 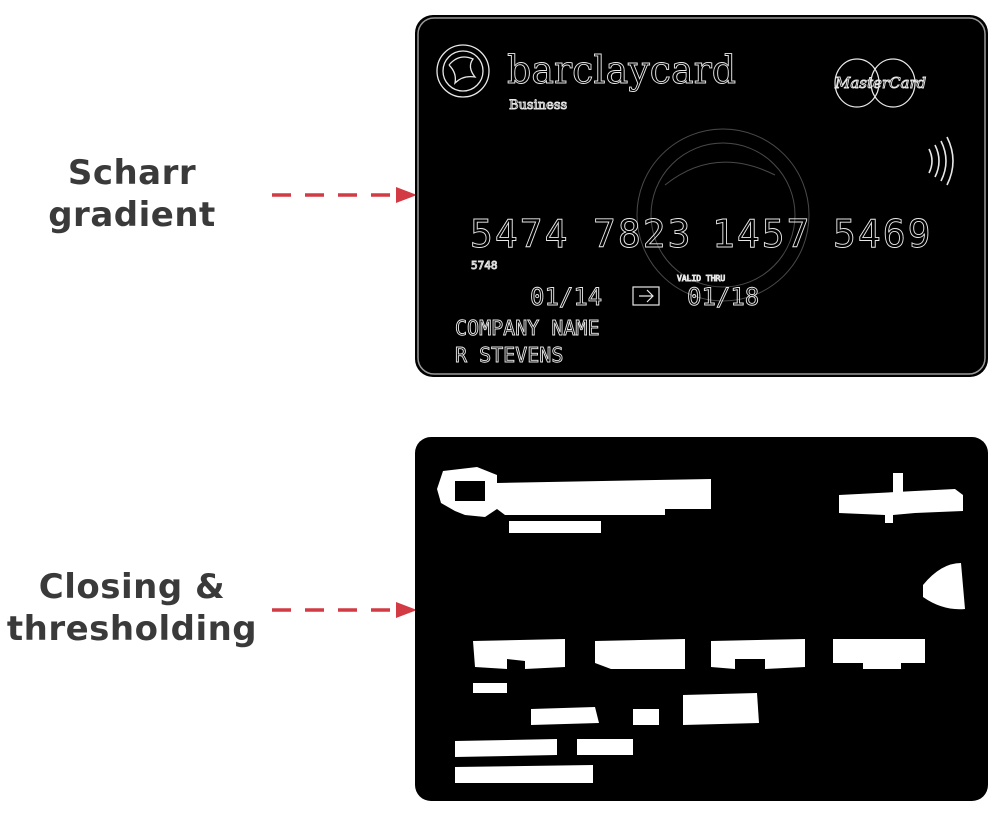 What do you see at coordinates (941, 161) in the screenshot?
I see `contactless-icon` at bounding box center [941, 161].